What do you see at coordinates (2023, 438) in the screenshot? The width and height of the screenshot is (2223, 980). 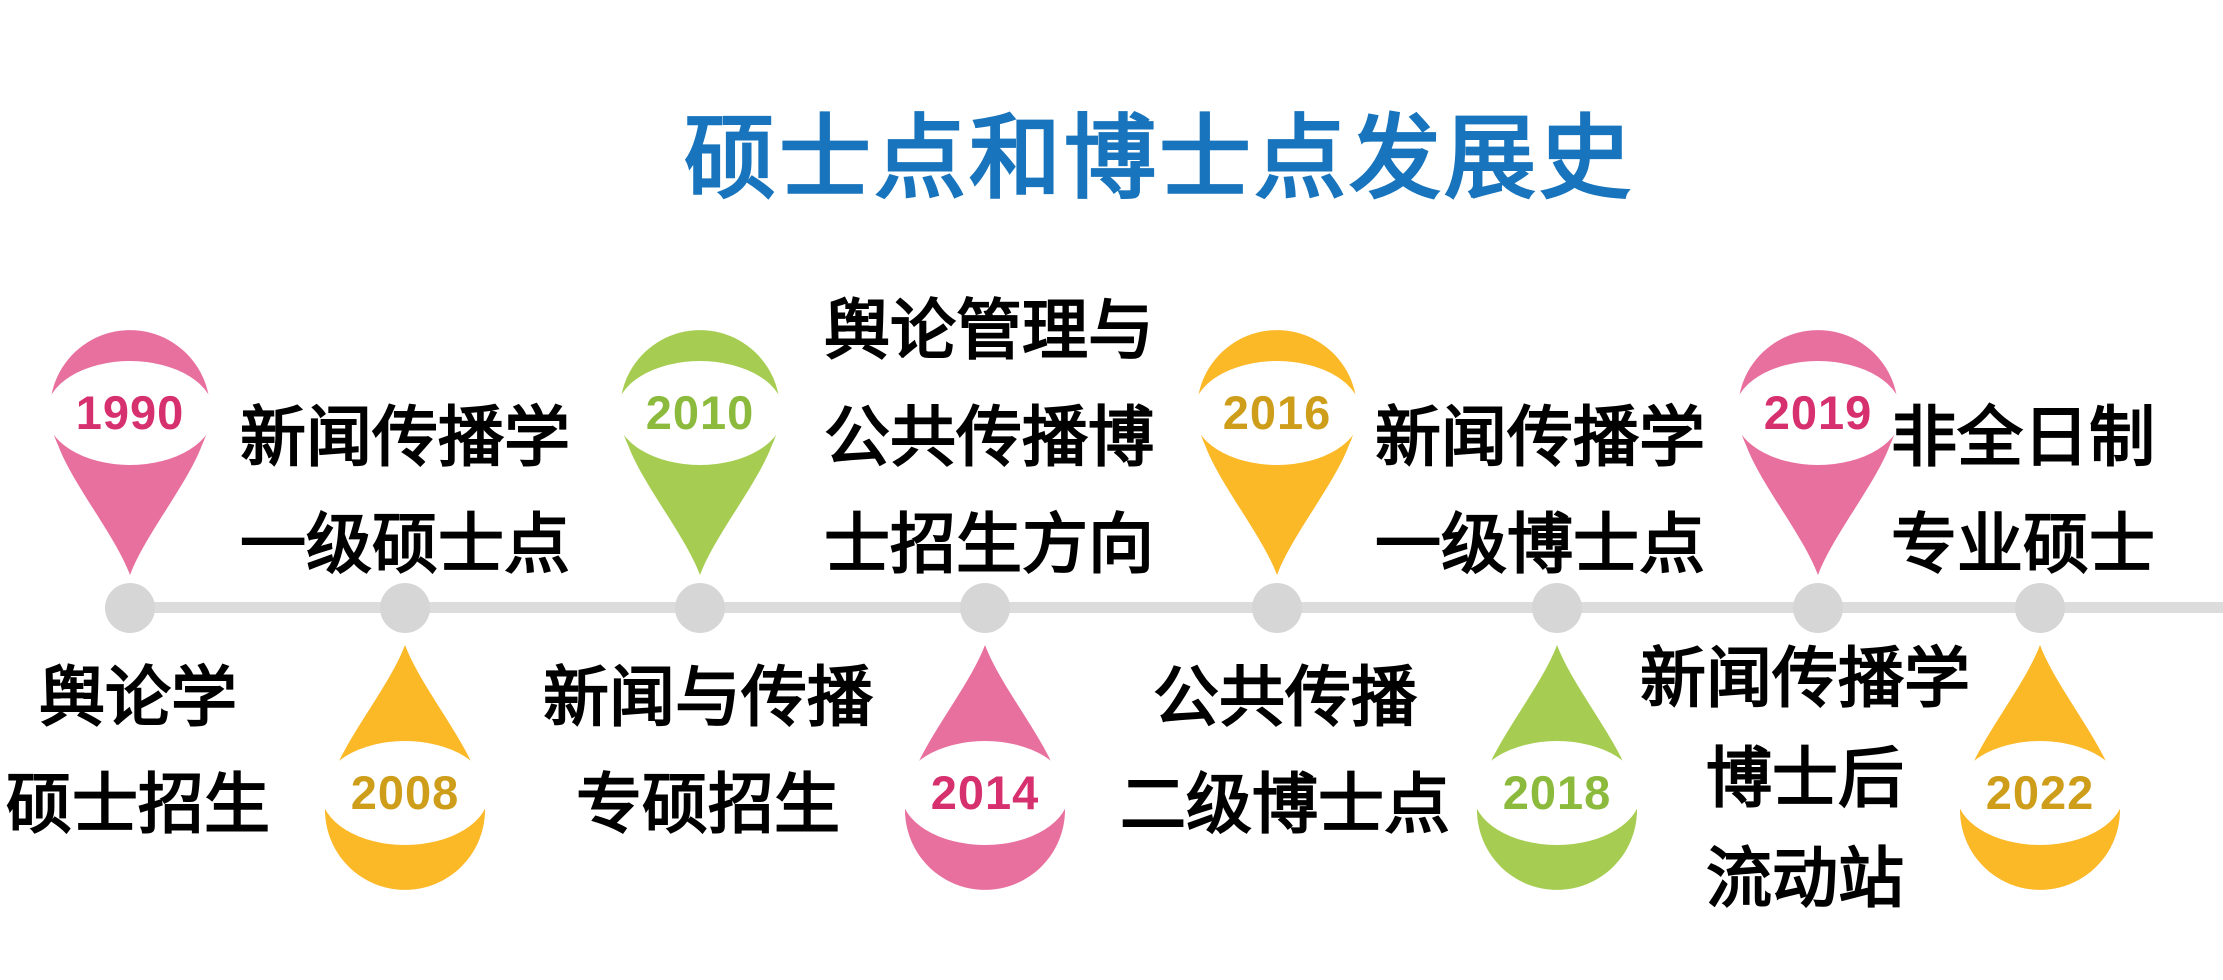 I see `event-label-line: 非全日制` at bounding box center [2023, 438].